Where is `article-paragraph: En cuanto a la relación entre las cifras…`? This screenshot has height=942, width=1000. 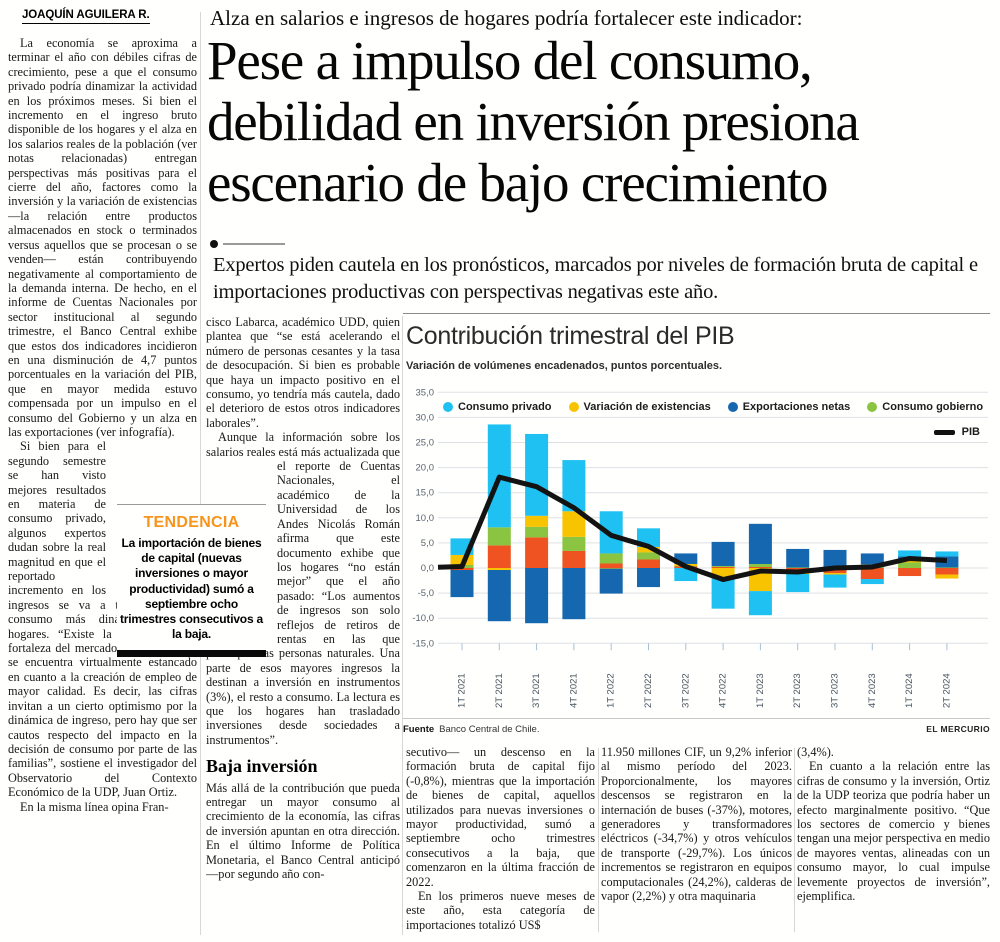 article-paragraph: En cuanto a la relación entre las cifras… is located at coordinates (893, 831).